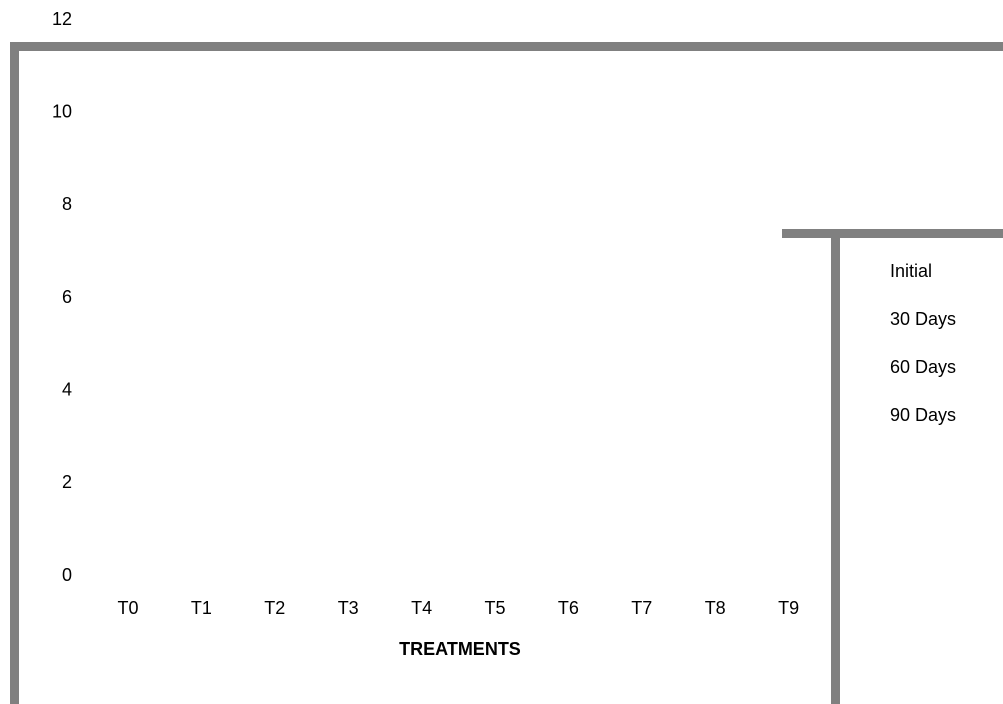  Describe the element at coordinates (715, 608) in the screenshot. I see `x-tick-label: T8` at that location.